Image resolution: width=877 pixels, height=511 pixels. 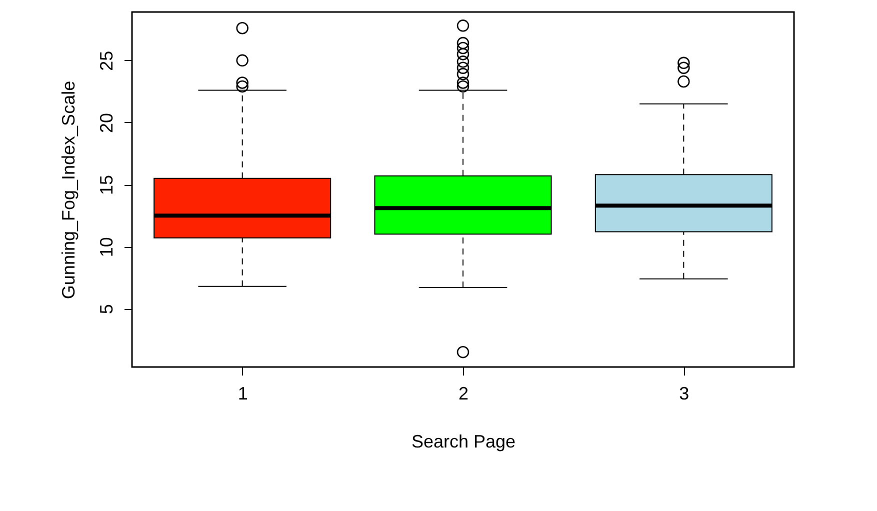 I want to click on x-tick-label: 1, so click(x=243, y=394).